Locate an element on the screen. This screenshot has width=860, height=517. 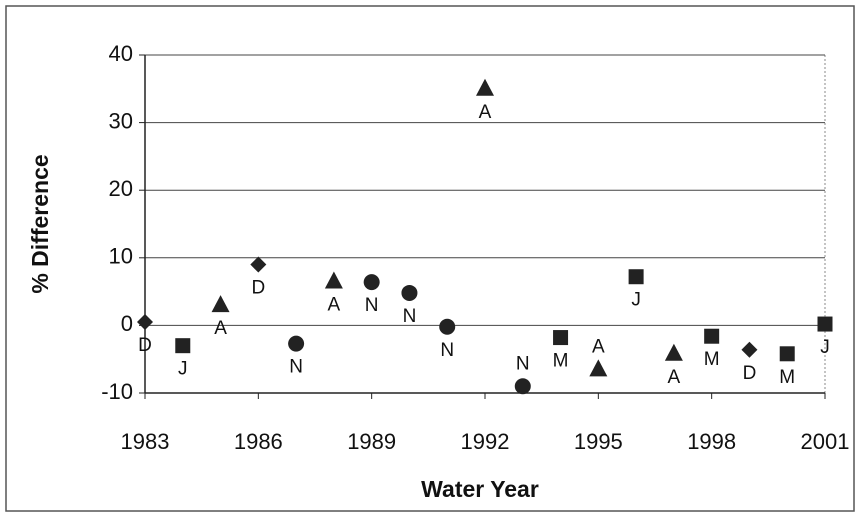
y-tick-label: 40 is located at coordinates (121, 53).